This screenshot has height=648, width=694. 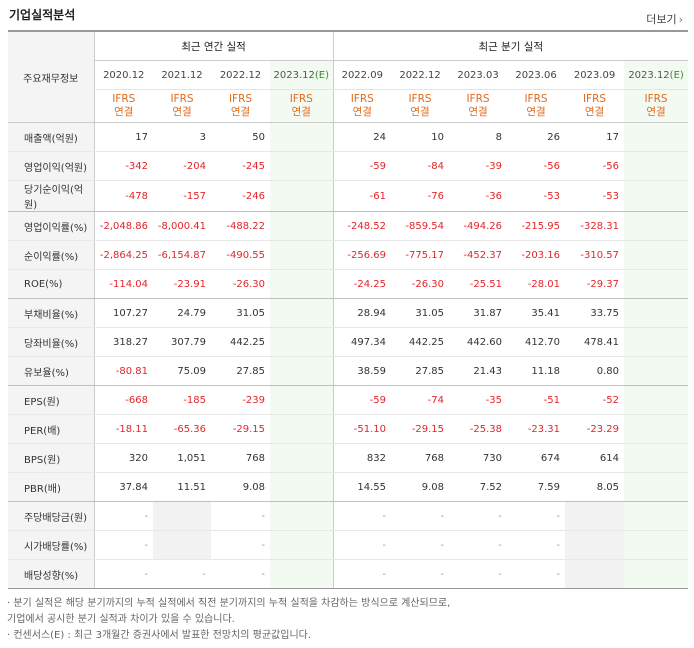 I want to click on table-cell: -246, so click(x=240, y=196).